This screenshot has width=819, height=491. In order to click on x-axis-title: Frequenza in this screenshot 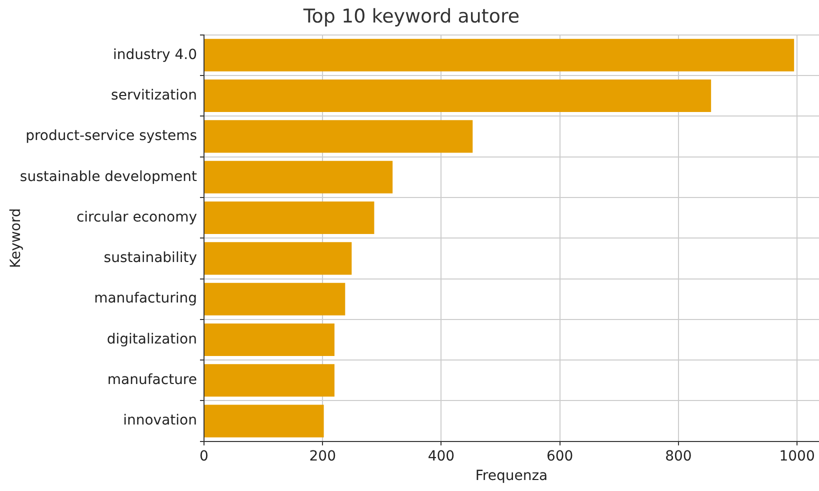, I will do `click(511, 476)`.